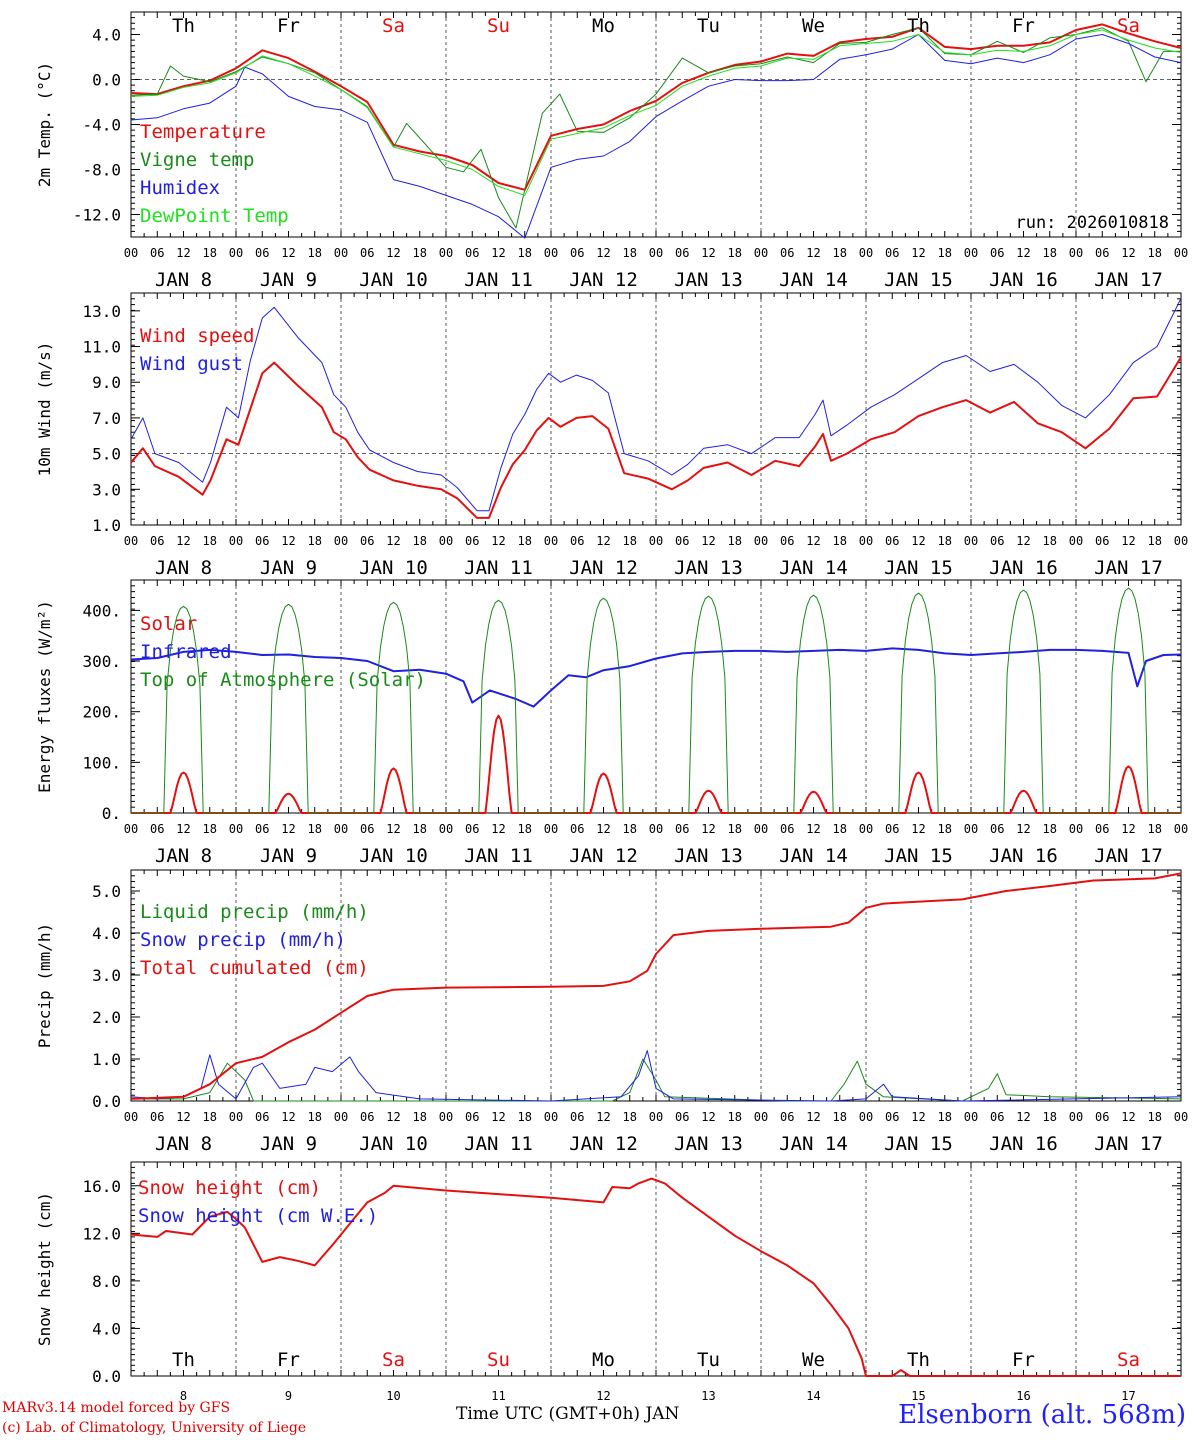 The height and width of the screenshot is (1440, 1194). I want to click on x-day-number-label: 10, so click(393, 1396).